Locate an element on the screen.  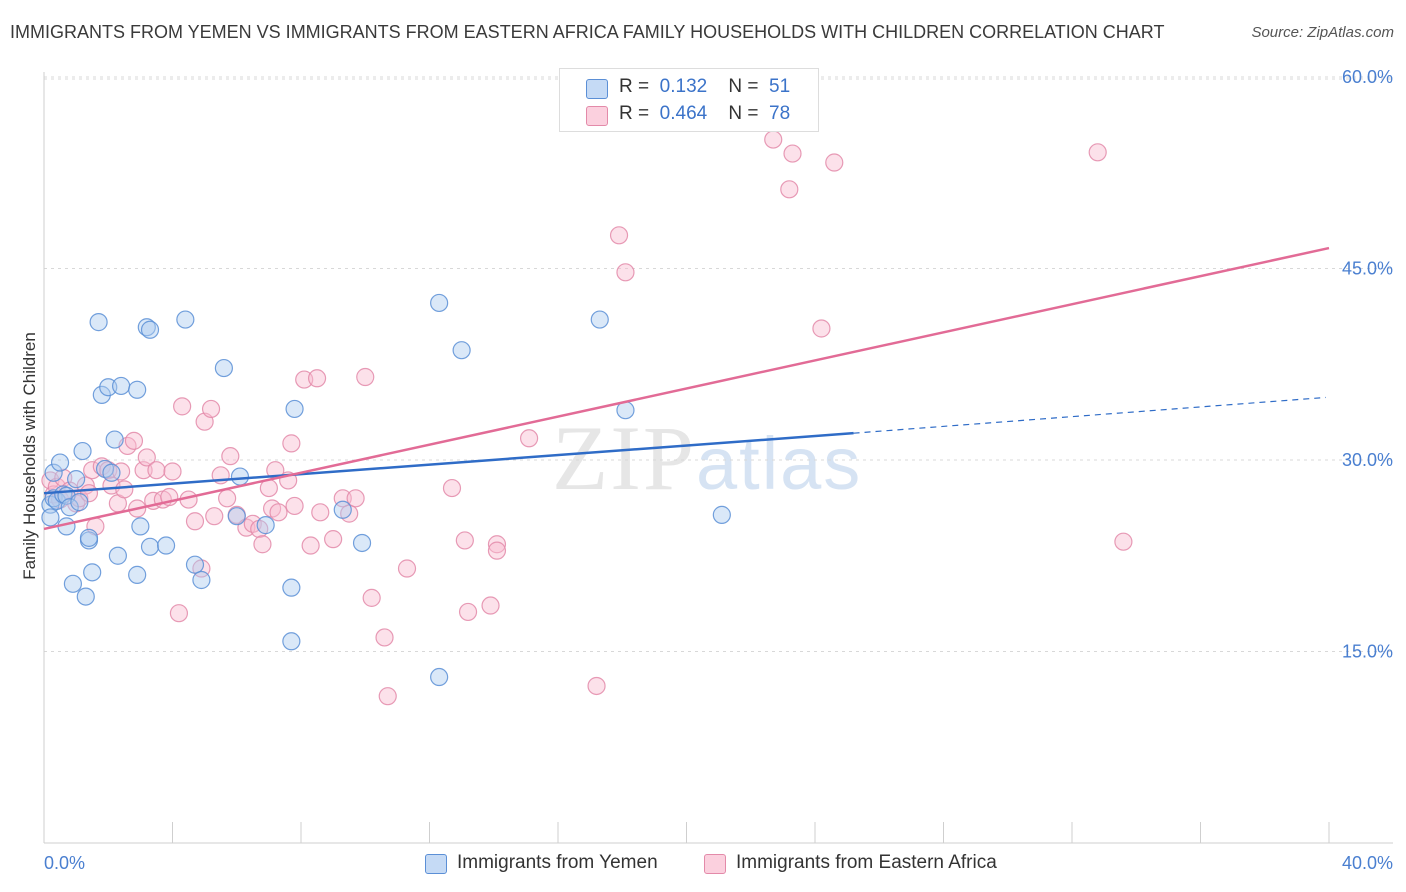
legend-r-value: 0.464 is located at coordinates (683, 113).